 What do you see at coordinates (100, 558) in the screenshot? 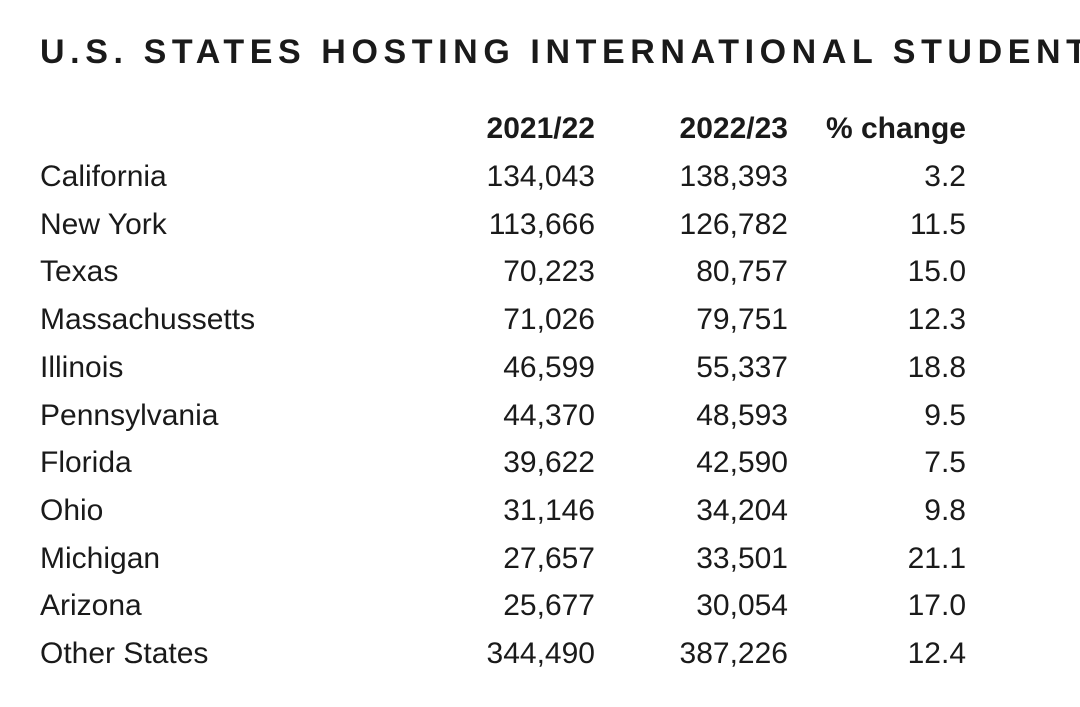
I see `state-name-cell: Michigan` at bounding box center [100, 558].